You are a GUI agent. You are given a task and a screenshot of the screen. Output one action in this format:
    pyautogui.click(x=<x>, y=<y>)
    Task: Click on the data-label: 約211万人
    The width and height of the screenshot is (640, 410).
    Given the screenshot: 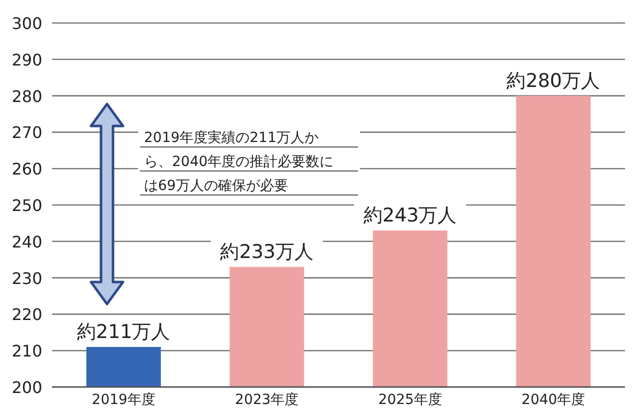 What is the action you would take?
    pyautogui.click(x=123, y=331)
    